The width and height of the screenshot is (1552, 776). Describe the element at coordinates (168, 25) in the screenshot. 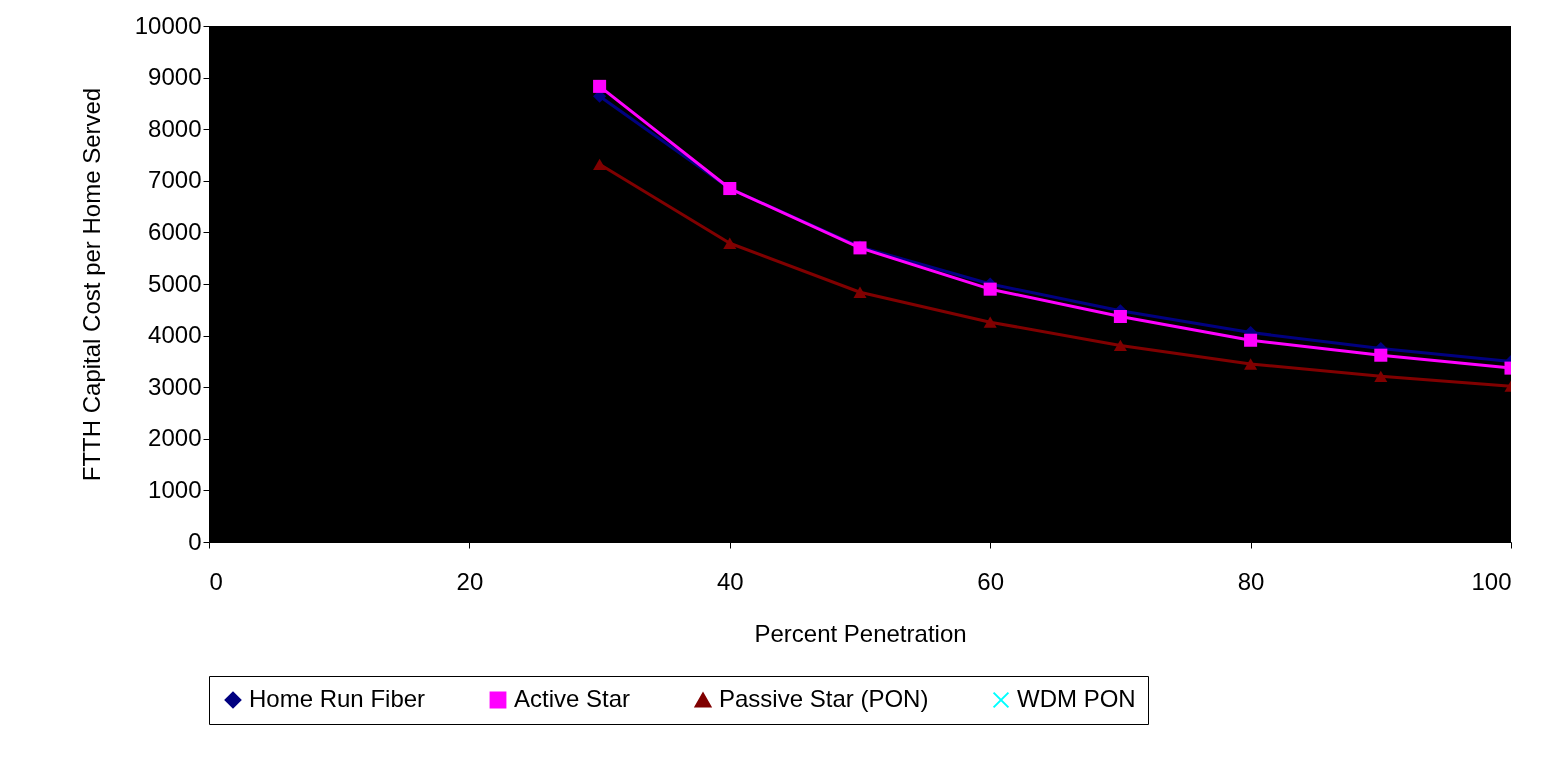

I see `y-tick-label: 10000` at that location.